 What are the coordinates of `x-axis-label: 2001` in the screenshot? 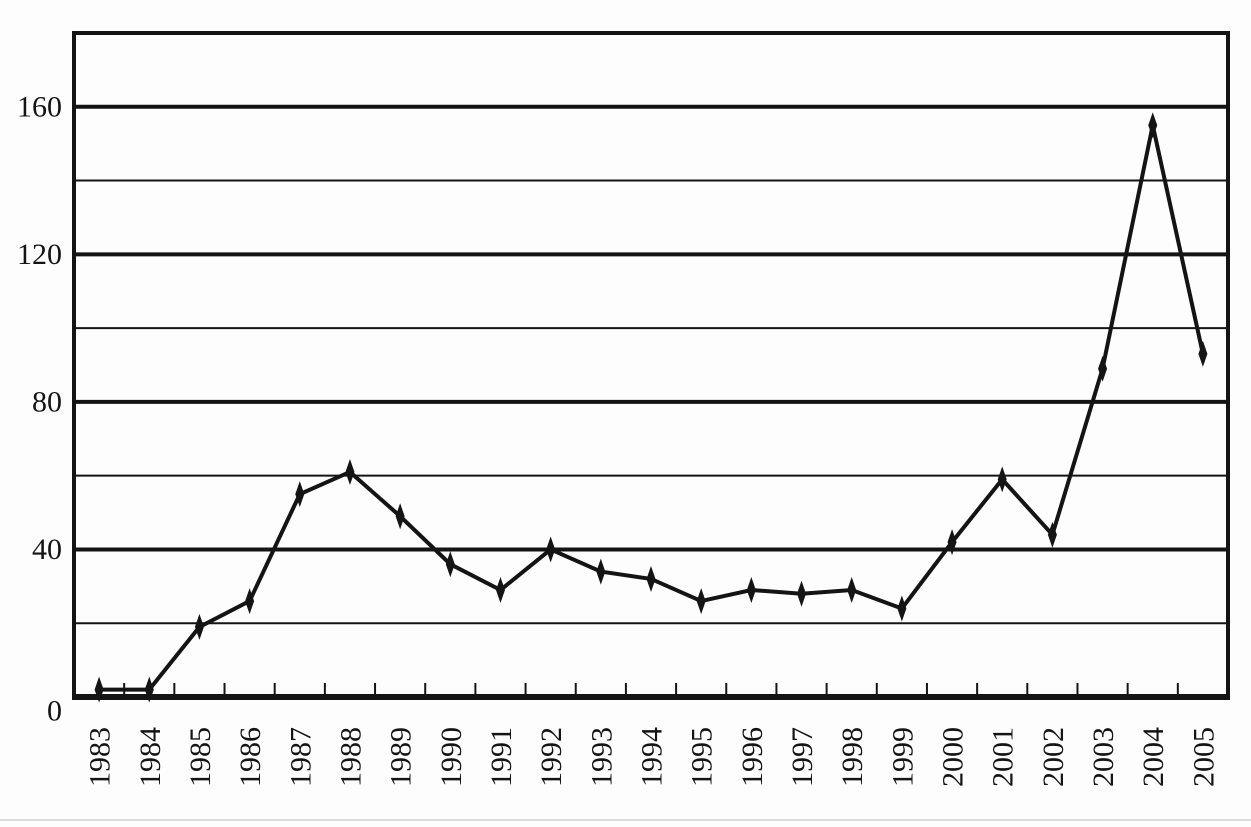 It's located at (1003, 757).